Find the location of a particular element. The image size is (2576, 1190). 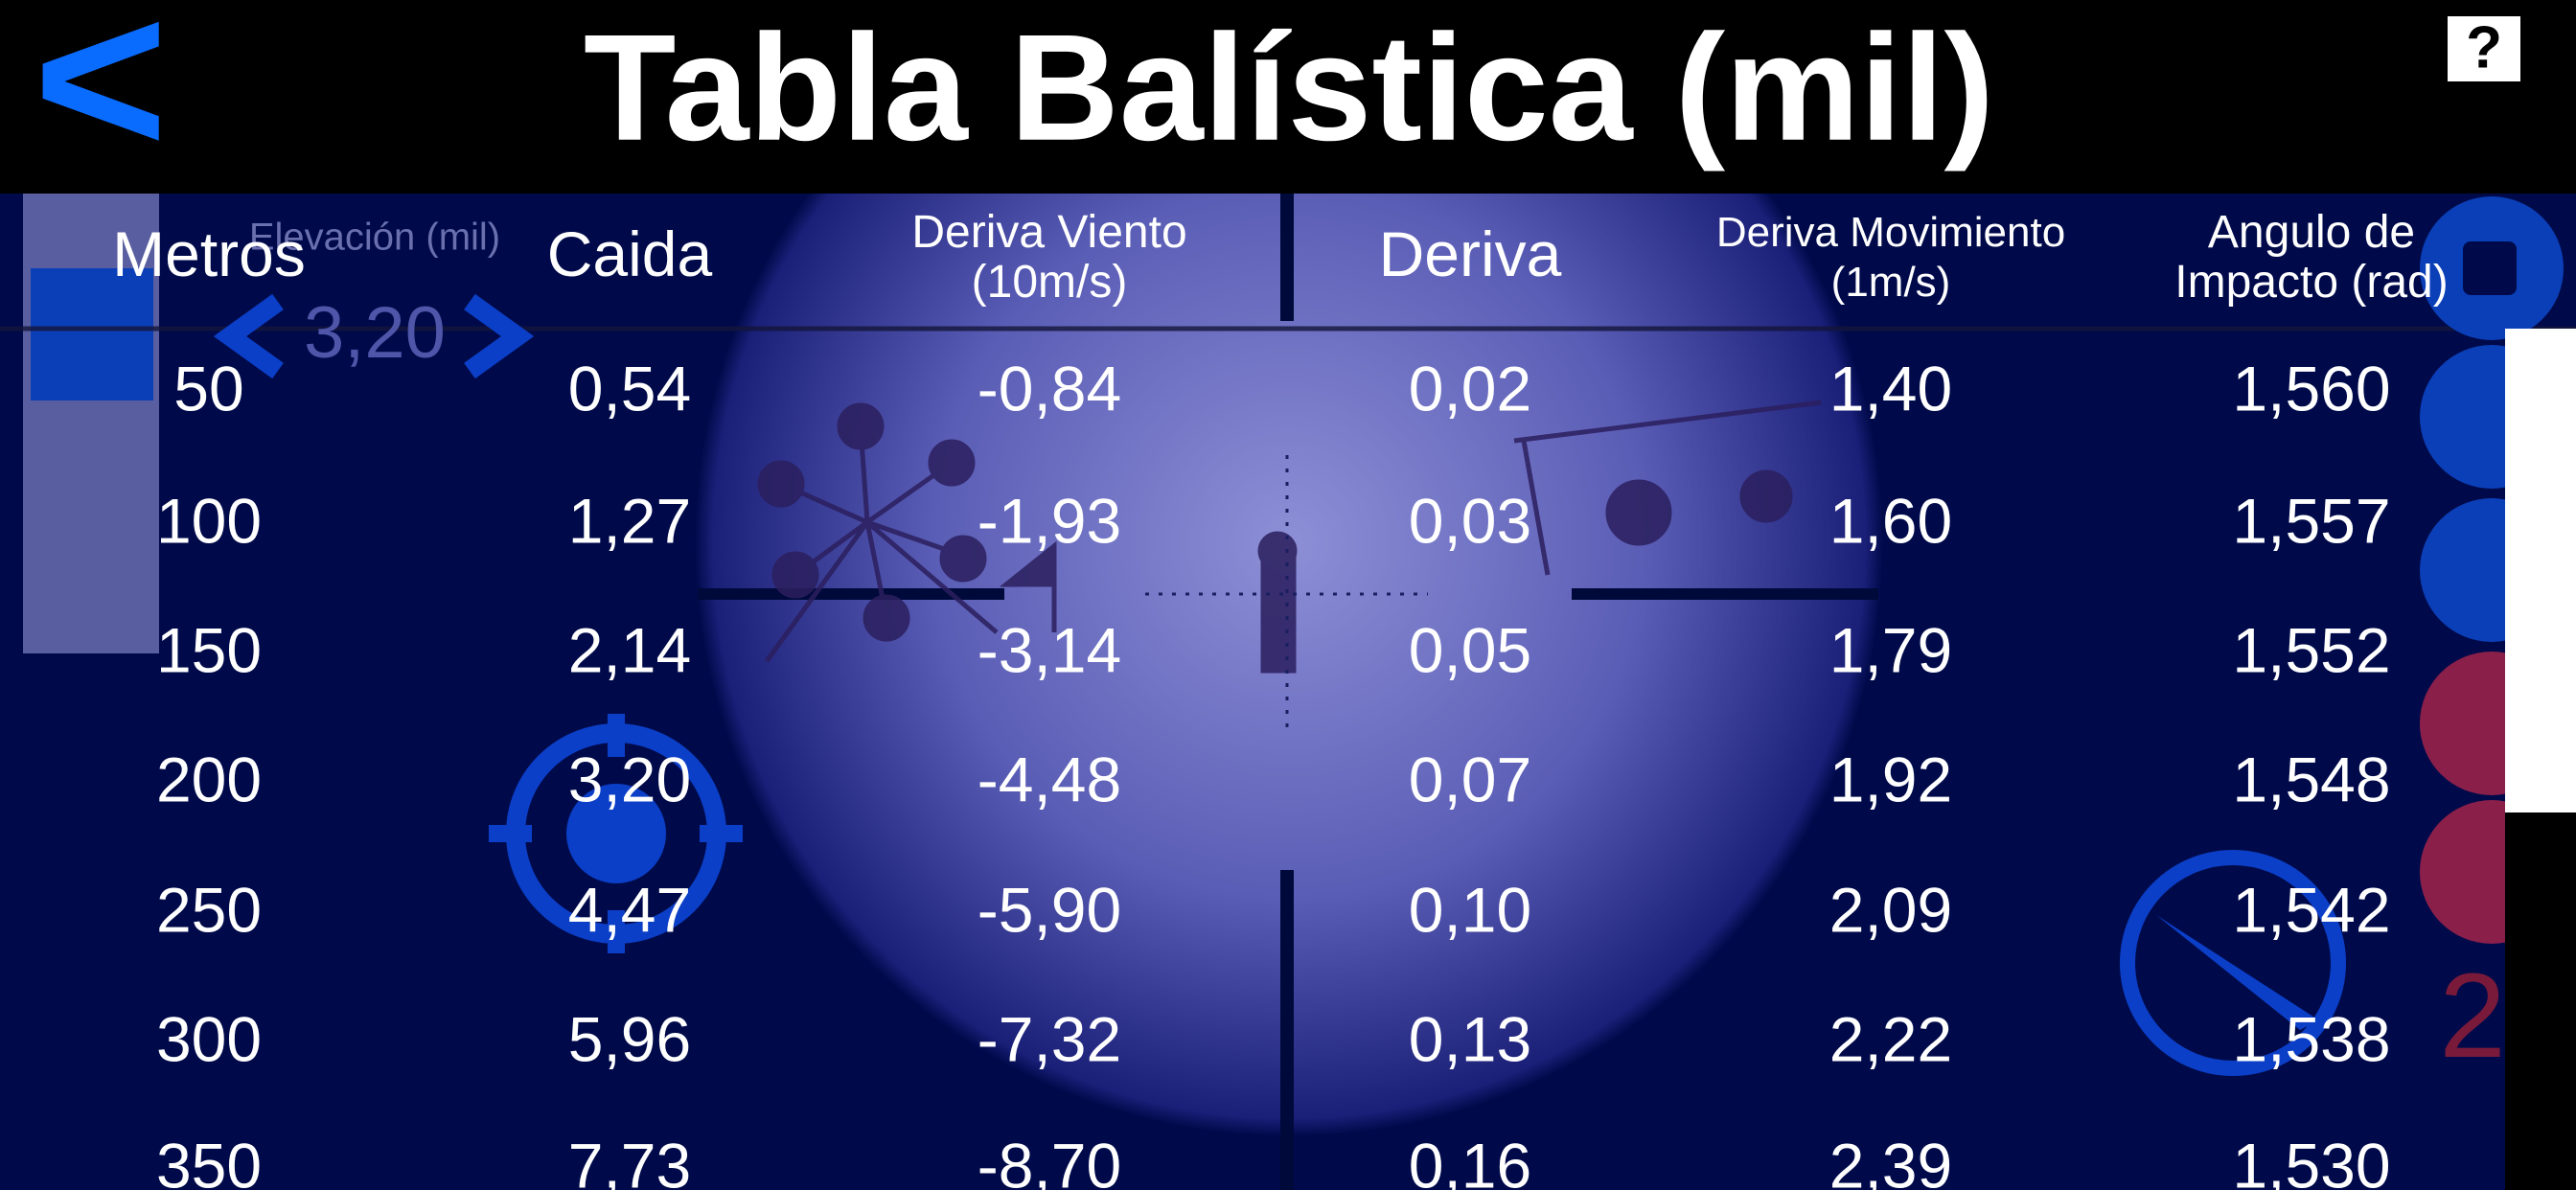

table-cell: 1,40 is located at coordinates (1890, 388).